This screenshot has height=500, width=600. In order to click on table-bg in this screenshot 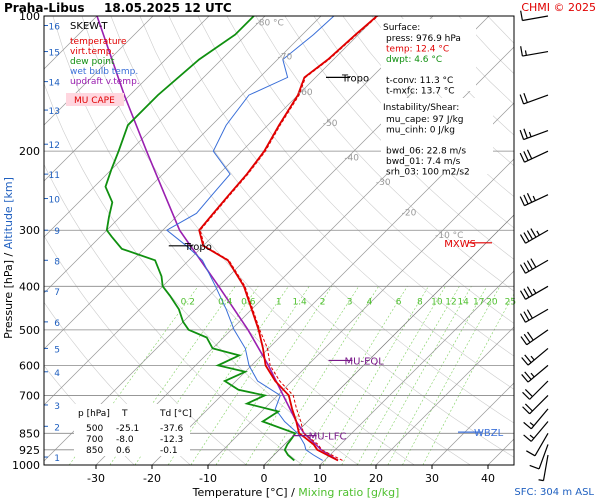, I will do `click(132, 430)`.